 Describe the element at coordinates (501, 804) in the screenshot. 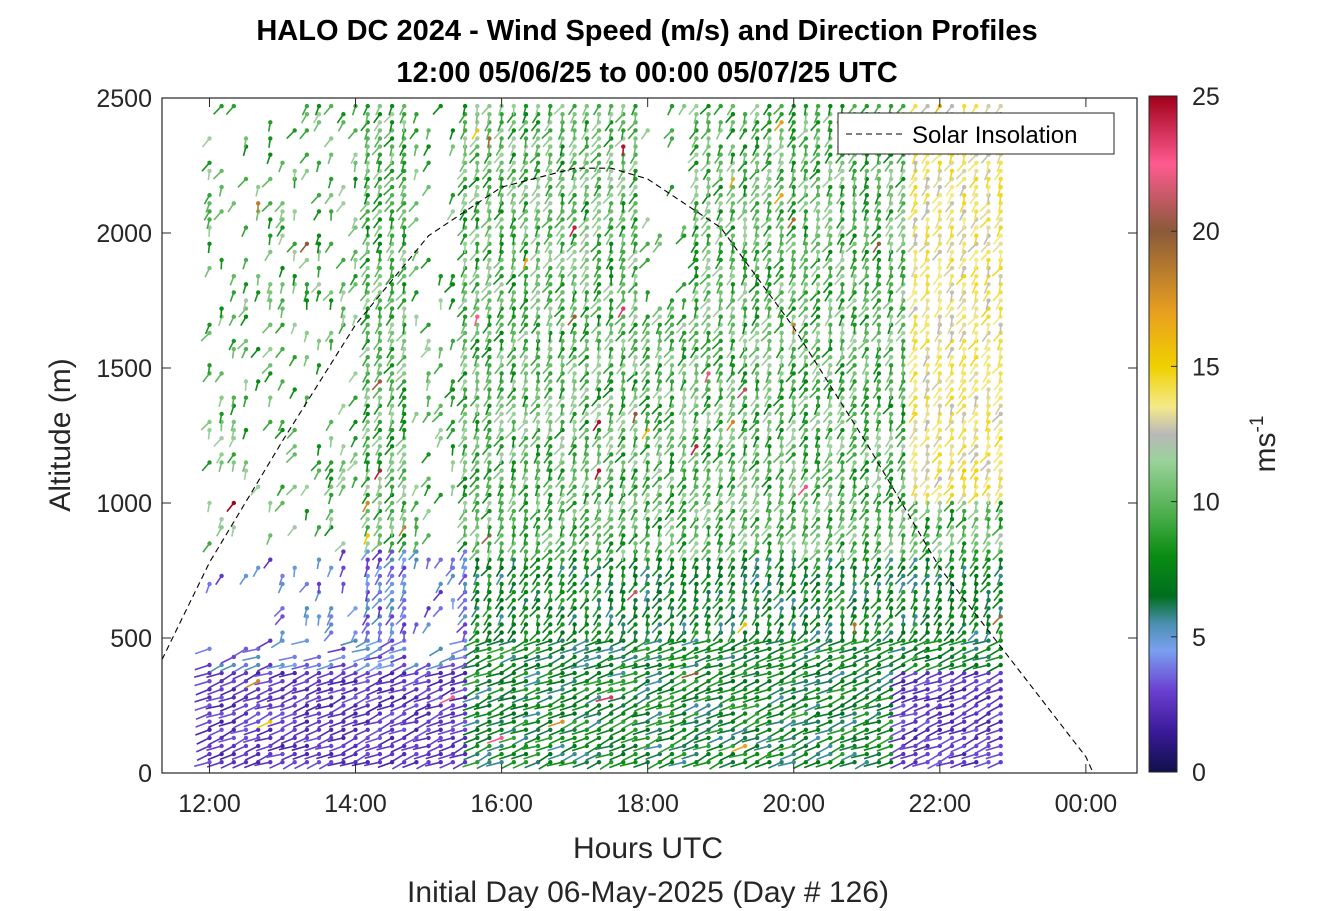

I see `x-tick-label: 16:00` at that location.